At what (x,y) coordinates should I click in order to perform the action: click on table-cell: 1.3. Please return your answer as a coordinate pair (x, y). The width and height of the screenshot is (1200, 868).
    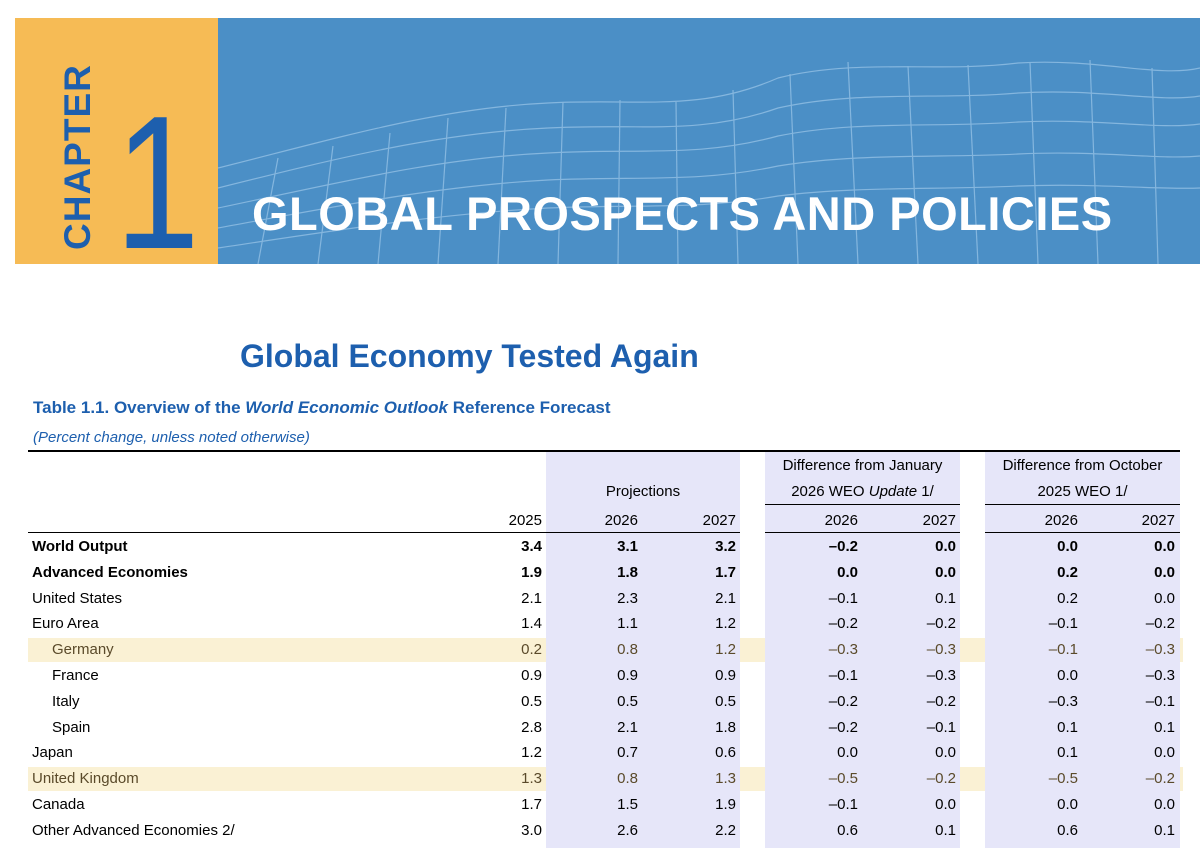
    Looking at the image, I should click on (725, 778).